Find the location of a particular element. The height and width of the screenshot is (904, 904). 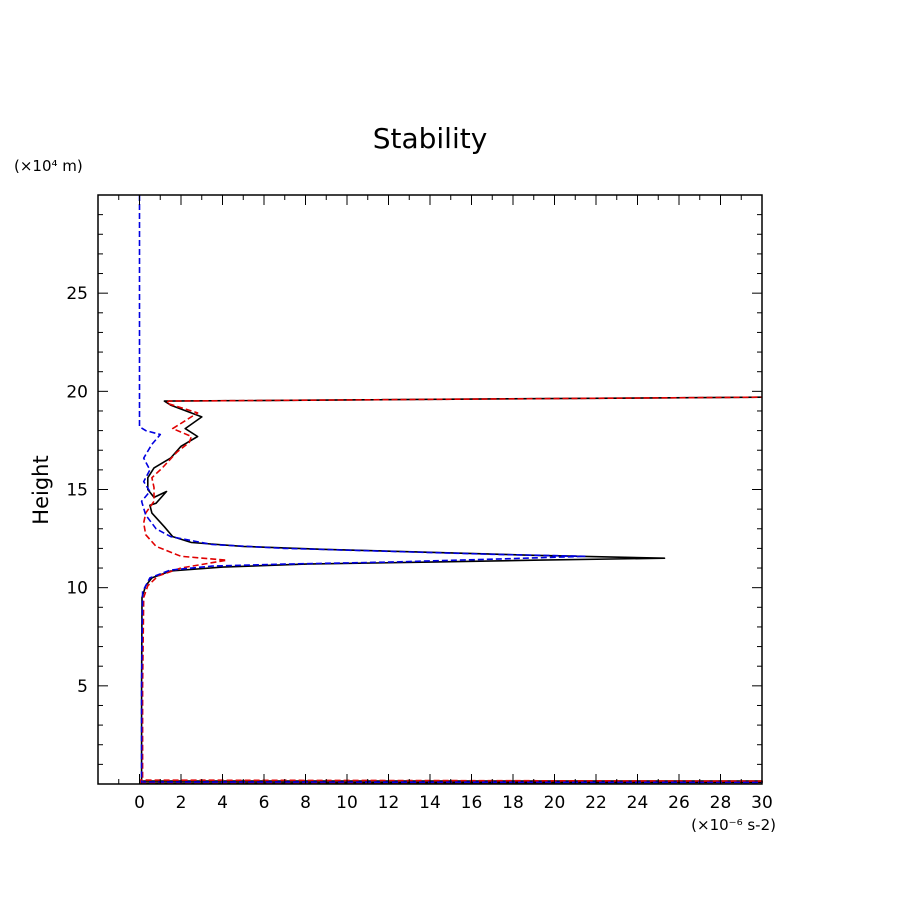

x-tick-label: 10 is located at coordinates (347, 803).